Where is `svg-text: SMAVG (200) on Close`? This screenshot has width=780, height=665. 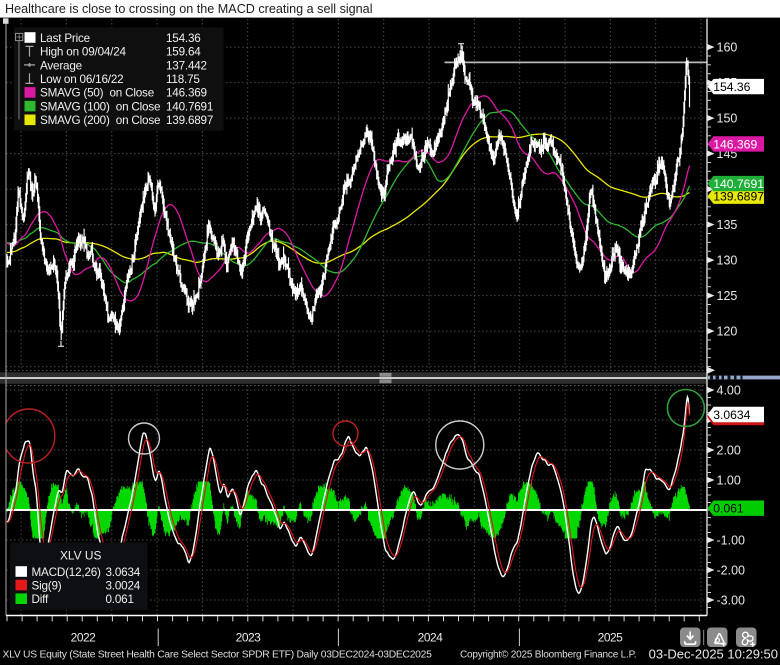 svg-text: SMAVG (200) on Close is located at coordinates (100, 120).